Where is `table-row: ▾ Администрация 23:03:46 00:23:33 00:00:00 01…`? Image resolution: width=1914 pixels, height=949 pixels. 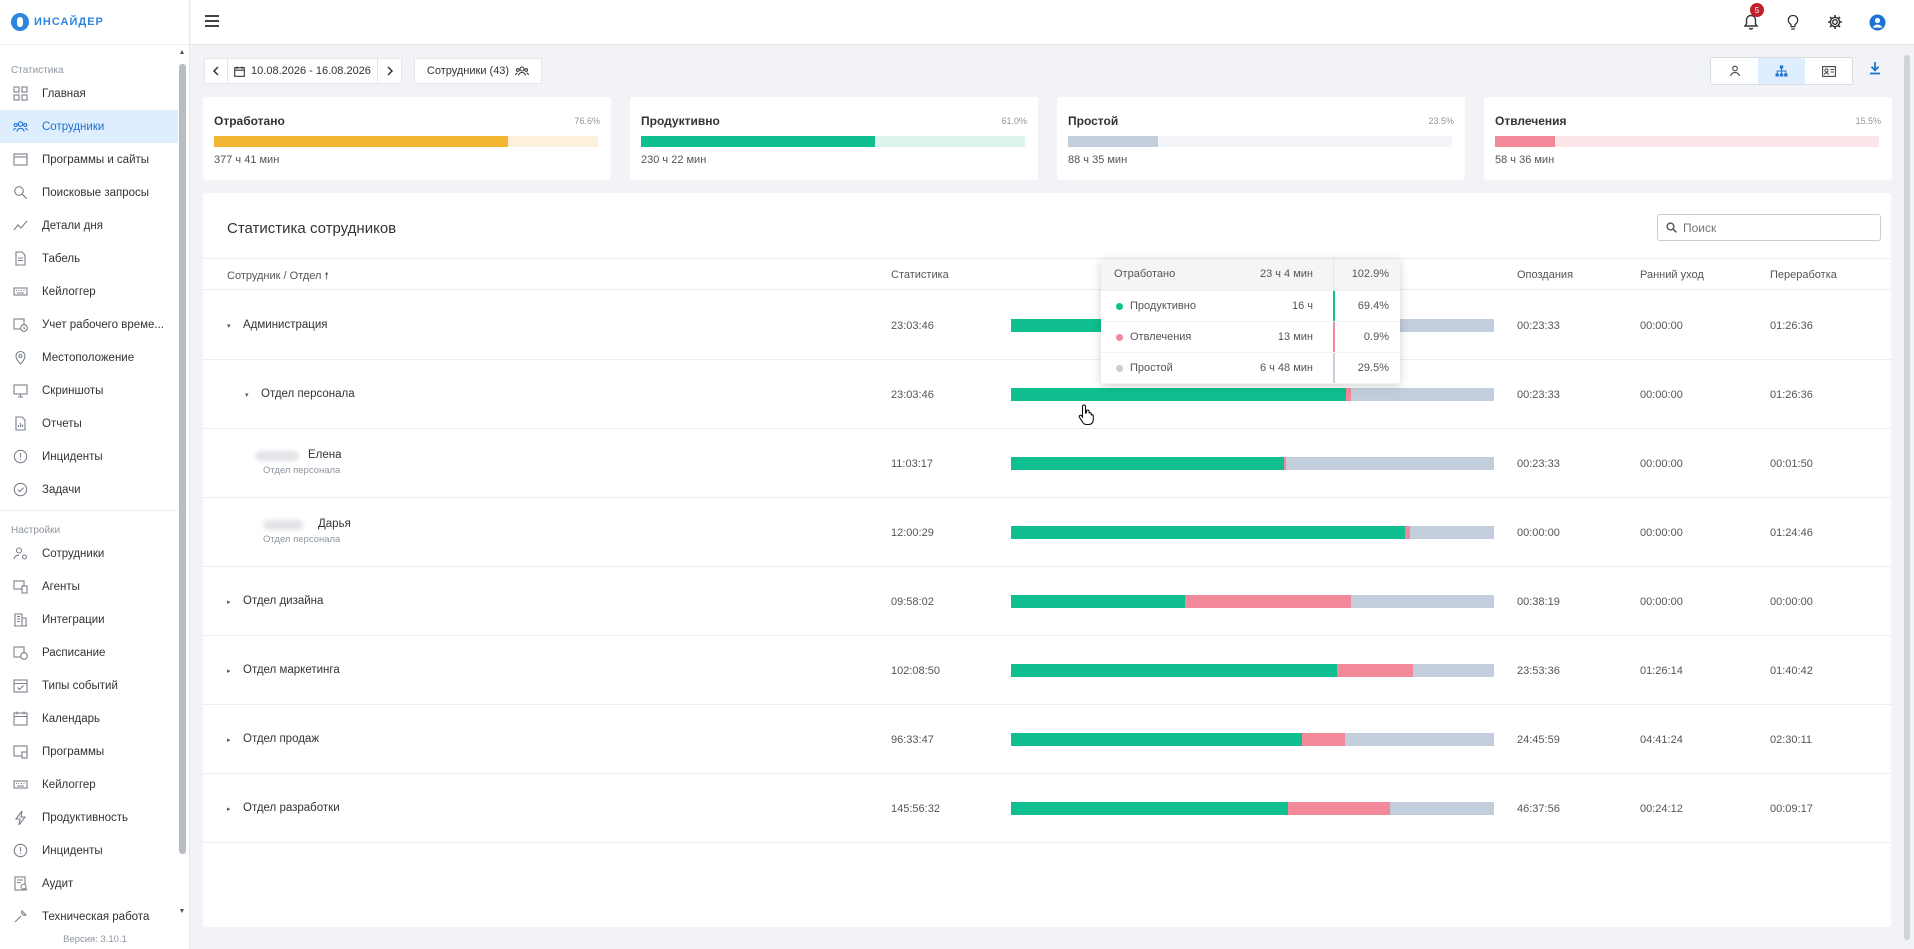
table-row: ▾ Администрация 23:03:46 00:23:33 00:00:00 01… is located at coordinates (1047, 325).